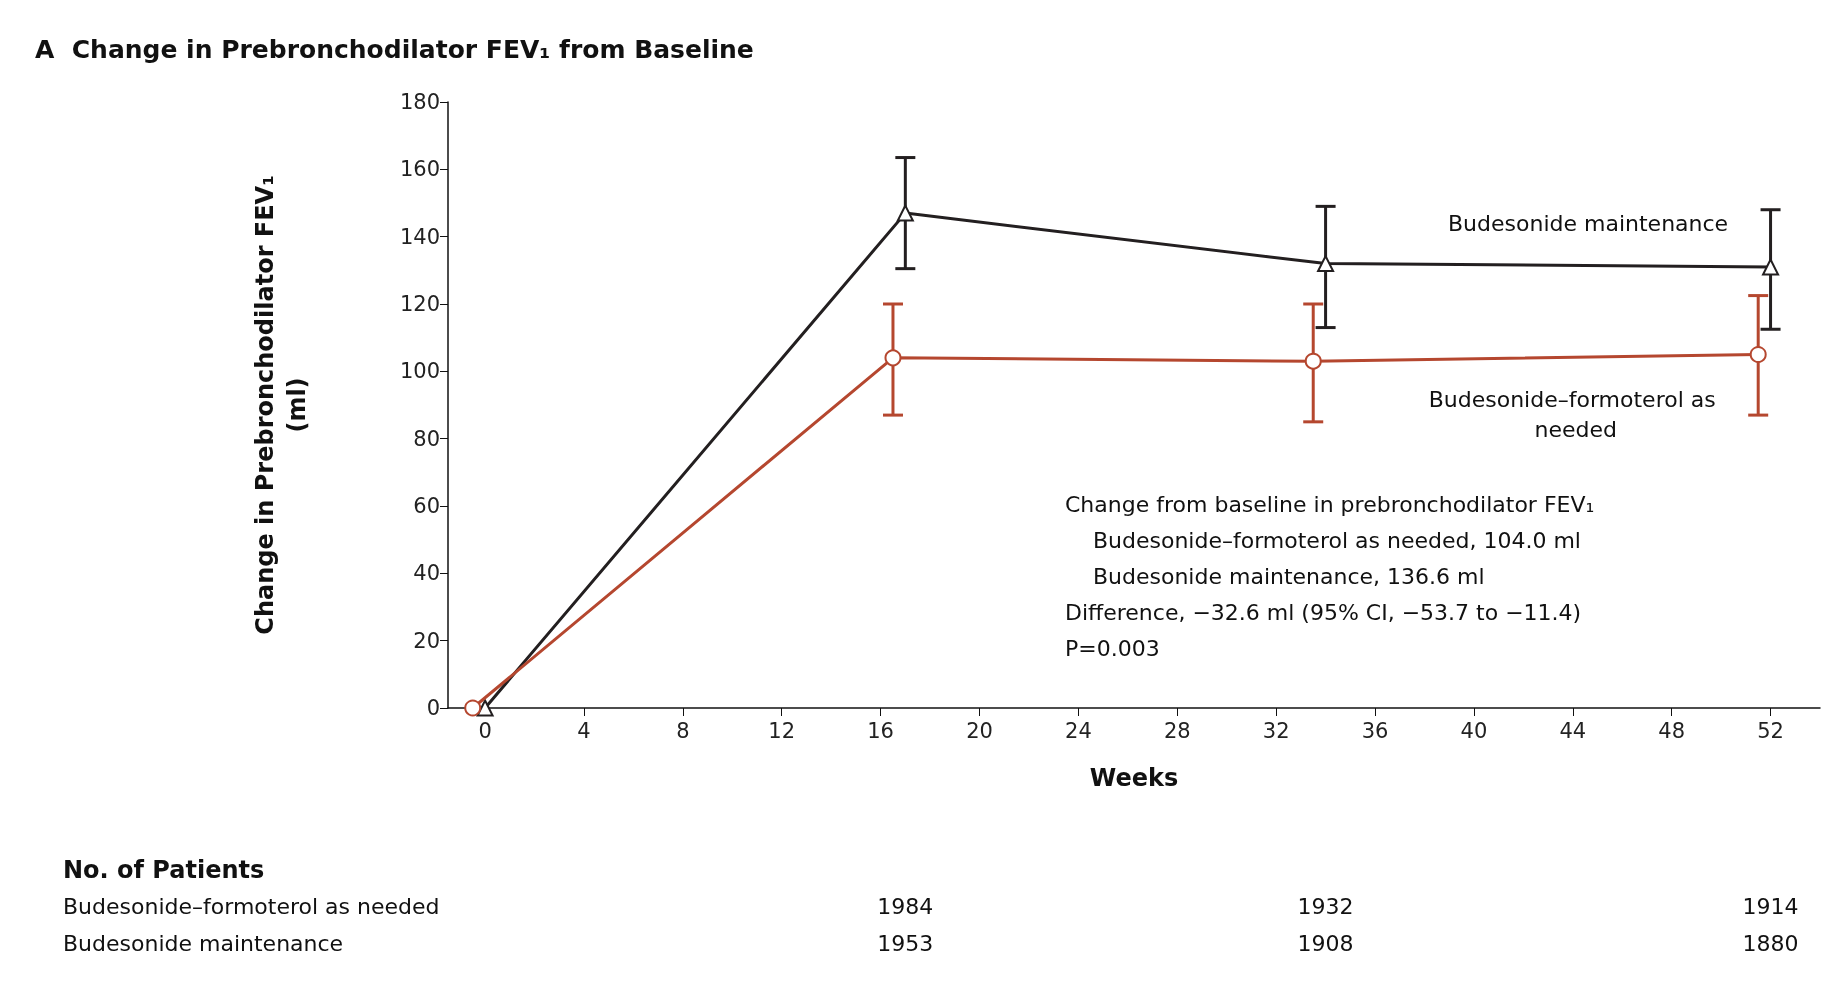  What do you see at coordinates (419, 169) in the screenshot?
I see `y-tick-label: 160` at bounding box center [419, 169].